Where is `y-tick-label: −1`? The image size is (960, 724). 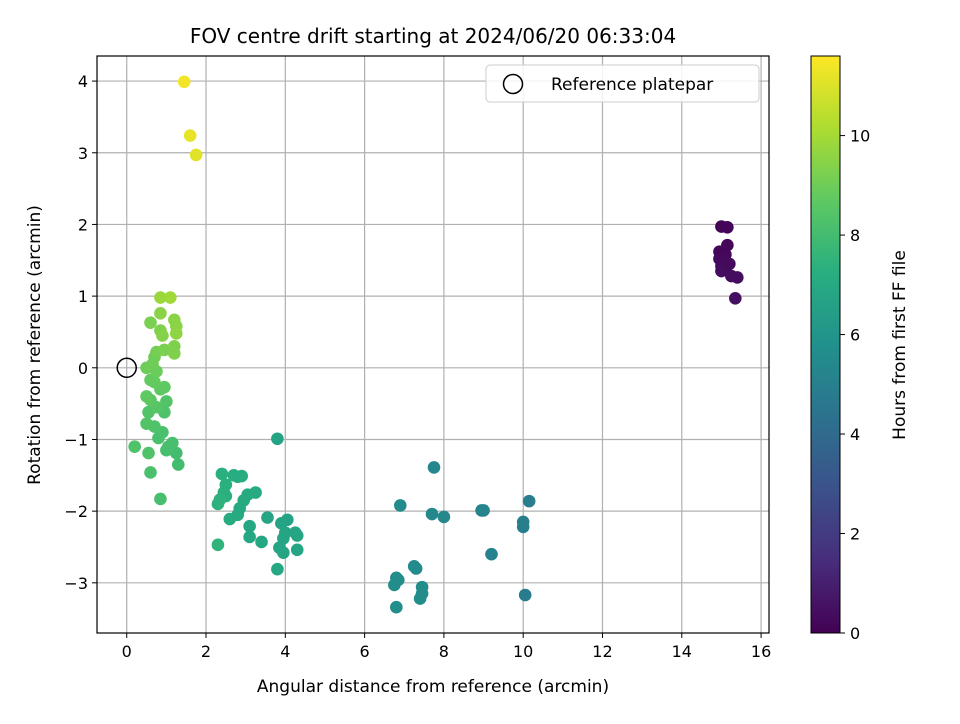
y-tick-label: −1 is located at coordinates (76, 439).